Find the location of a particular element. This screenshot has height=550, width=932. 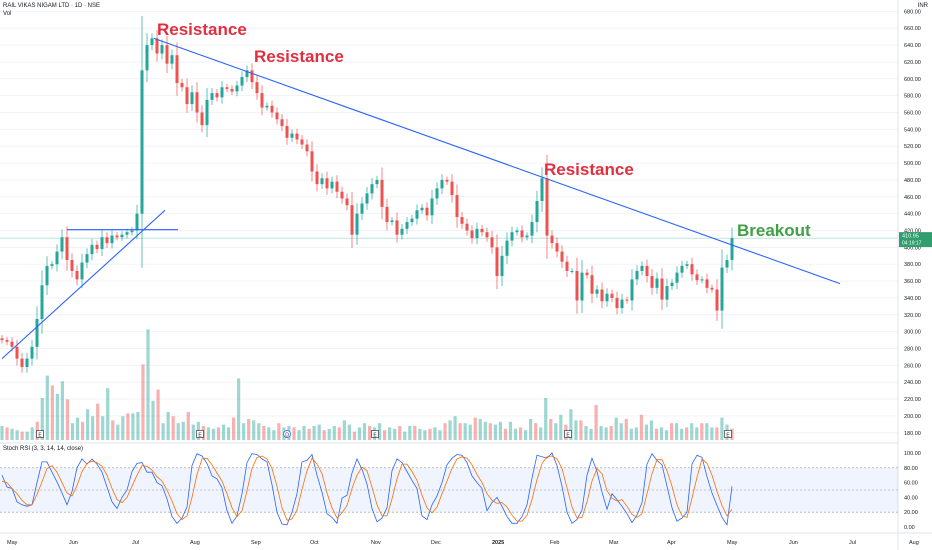

price-tick-label: 520.00 is located at coordinates (912, 147).